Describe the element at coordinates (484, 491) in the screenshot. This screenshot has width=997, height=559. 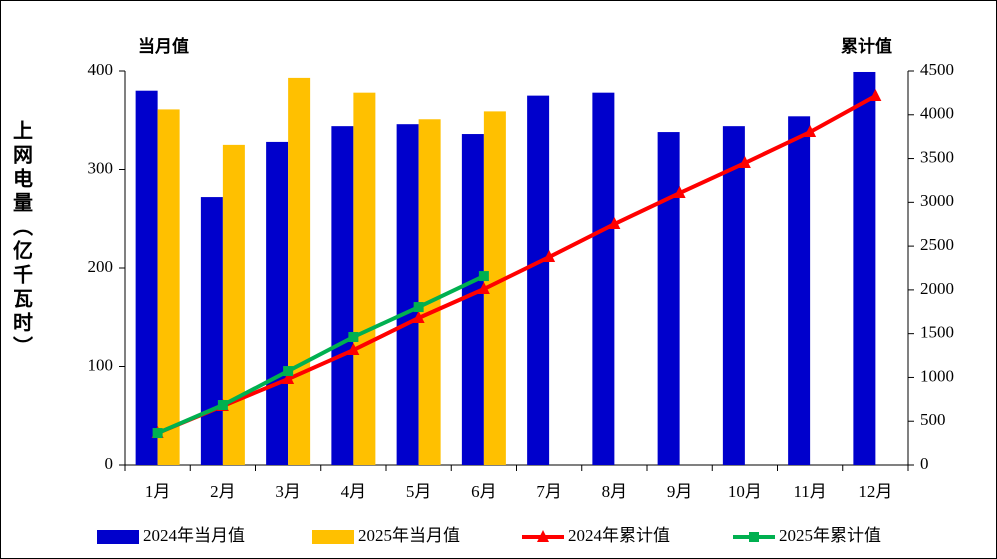
I see `x-tick-label: 6月` at that location.